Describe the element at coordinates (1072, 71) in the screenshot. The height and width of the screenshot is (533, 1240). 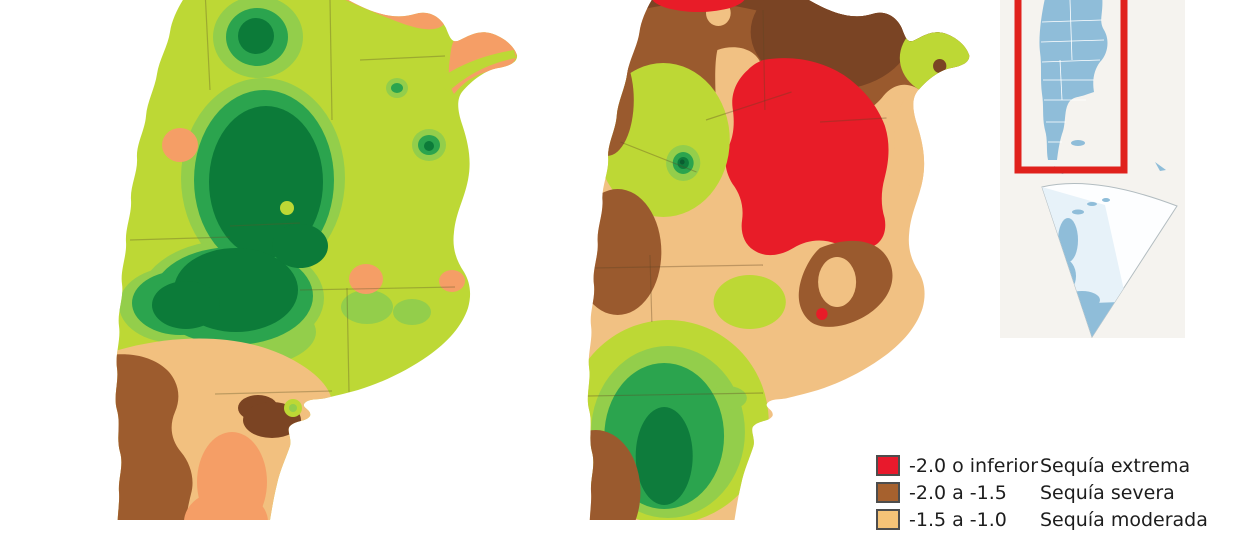
I see `province-borders` at that location.